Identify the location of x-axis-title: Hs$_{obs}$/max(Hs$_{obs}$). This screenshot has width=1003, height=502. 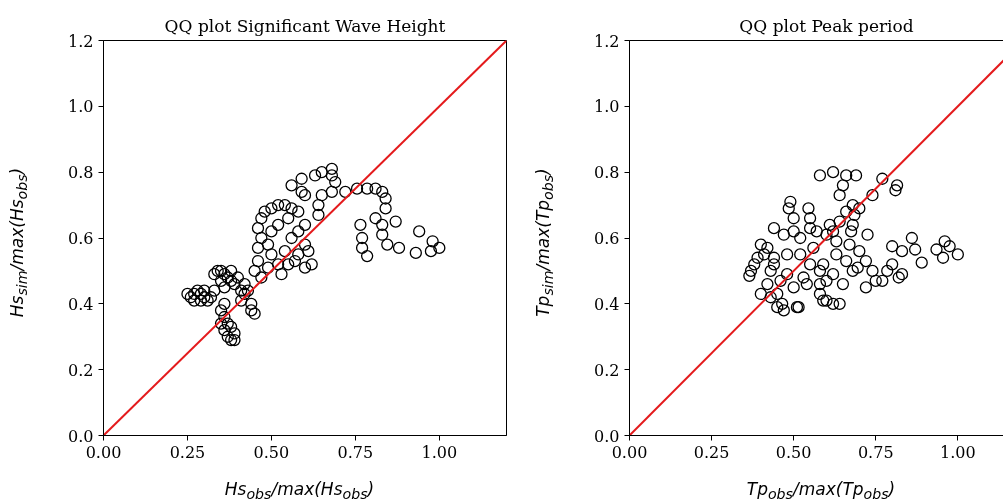
(299, 490).